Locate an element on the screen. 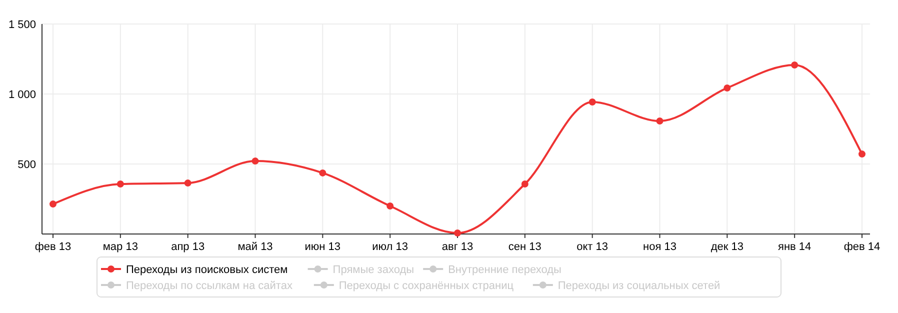 The width and height of the screenshot is (898, 313). x-tick-label: июл 13 is located at coordinates (390, 247).